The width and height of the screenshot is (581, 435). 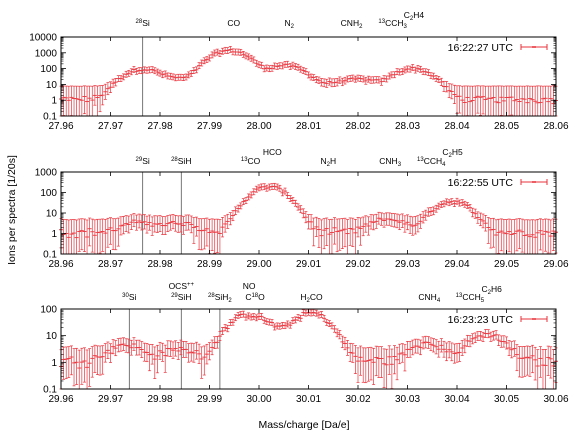 I want to click on x-axis-label: Mass/charge [Da/e], so click(x=303, y=425).